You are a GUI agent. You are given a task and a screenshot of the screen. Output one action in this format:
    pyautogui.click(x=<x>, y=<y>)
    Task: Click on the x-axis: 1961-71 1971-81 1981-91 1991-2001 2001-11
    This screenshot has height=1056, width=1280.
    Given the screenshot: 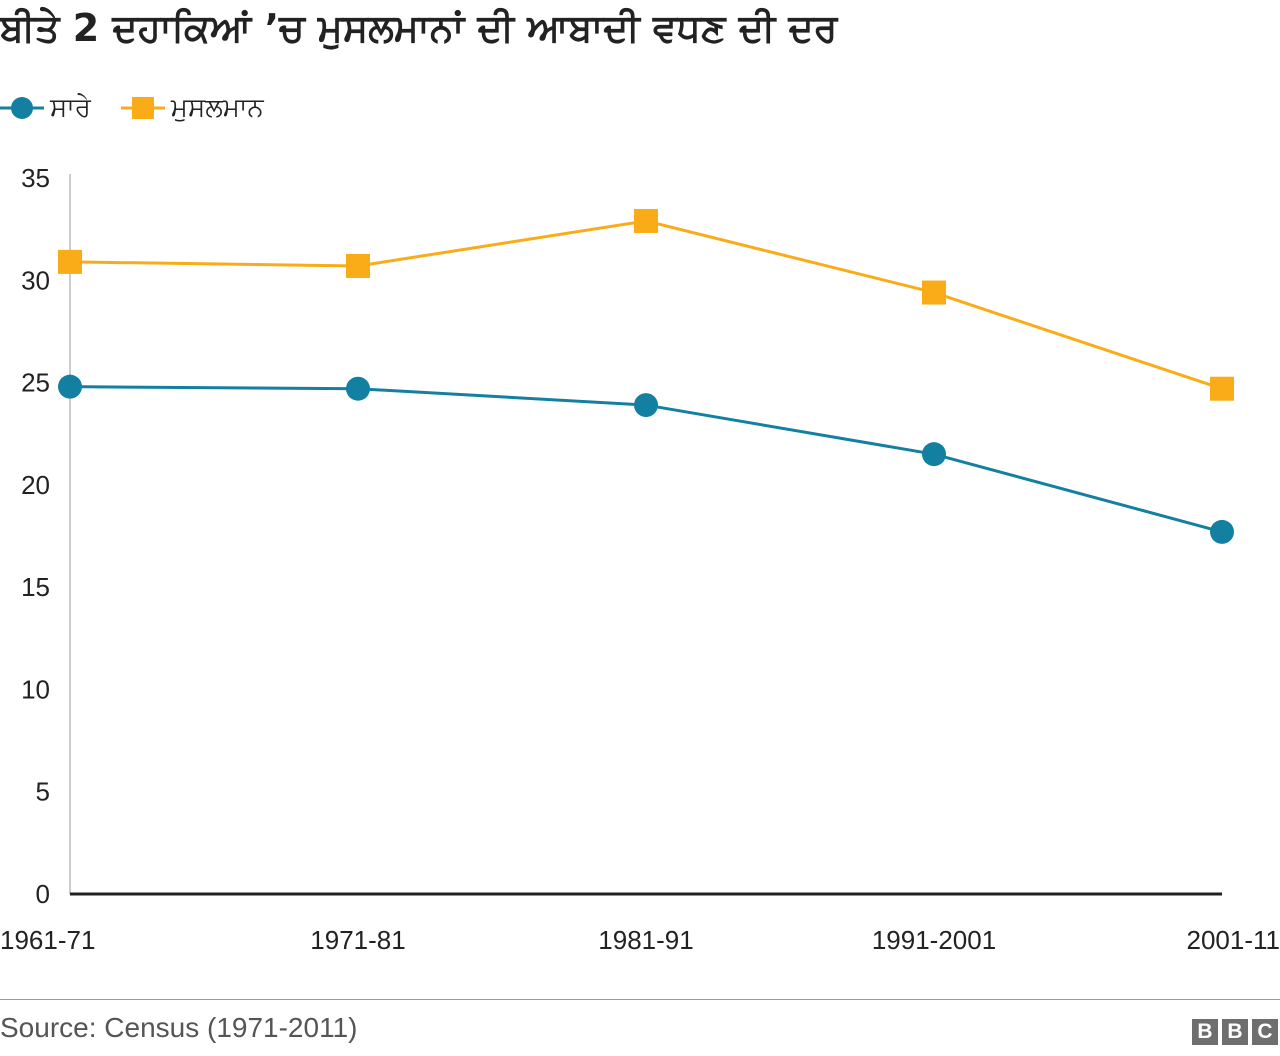 What is the action you would take?
    pyautogui.click(x=640, y=923)
    